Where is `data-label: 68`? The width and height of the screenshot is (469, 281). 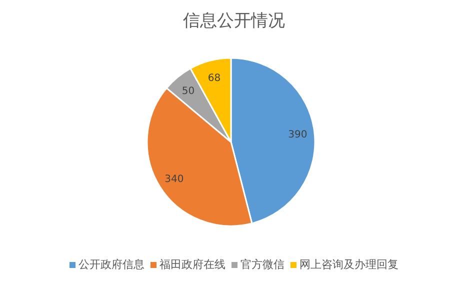
data-label: 68 is located at coordinates (214, 78).